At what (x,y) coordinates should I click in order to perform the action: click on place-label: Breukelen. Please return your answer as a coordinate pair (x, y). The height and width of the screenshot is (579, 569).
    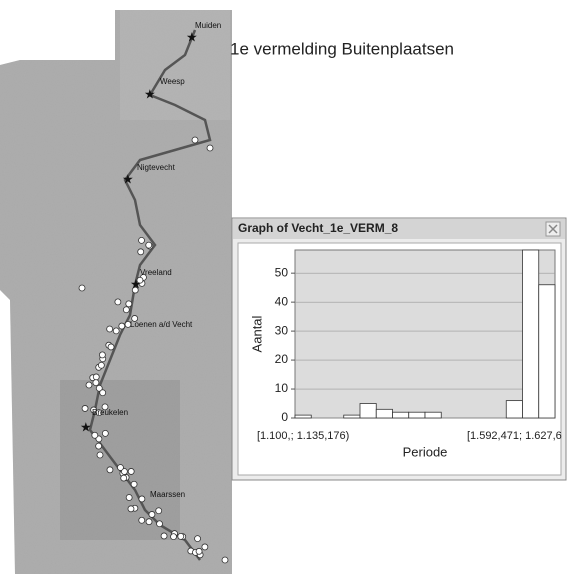
    Looking at the image, I should click on (110, 412).